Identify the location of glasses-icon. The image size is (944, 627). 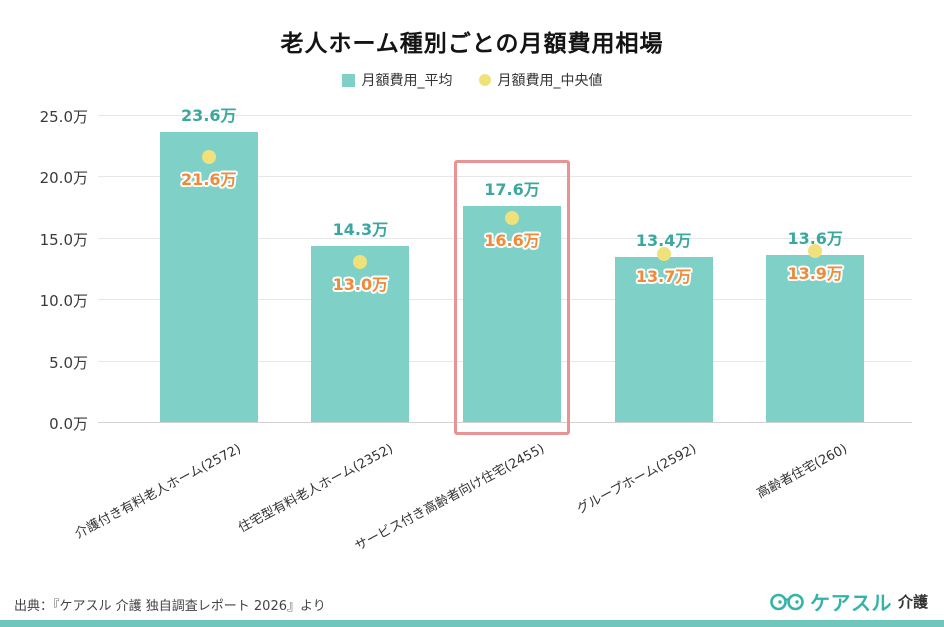
(787, 602).